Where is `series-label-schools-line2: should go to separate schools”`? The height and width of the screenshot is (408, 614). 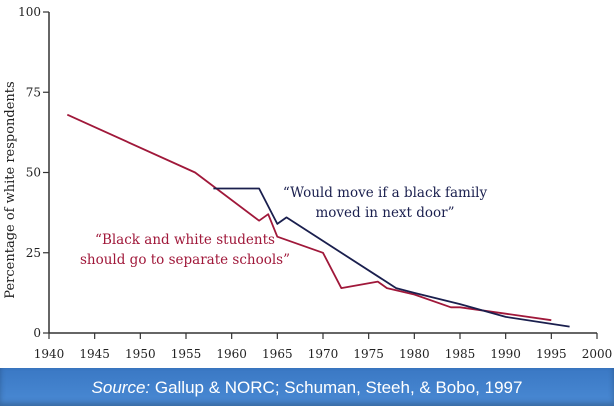 series-label-schools-line2: should go to separate schools” is located at coordinates (185, 260).